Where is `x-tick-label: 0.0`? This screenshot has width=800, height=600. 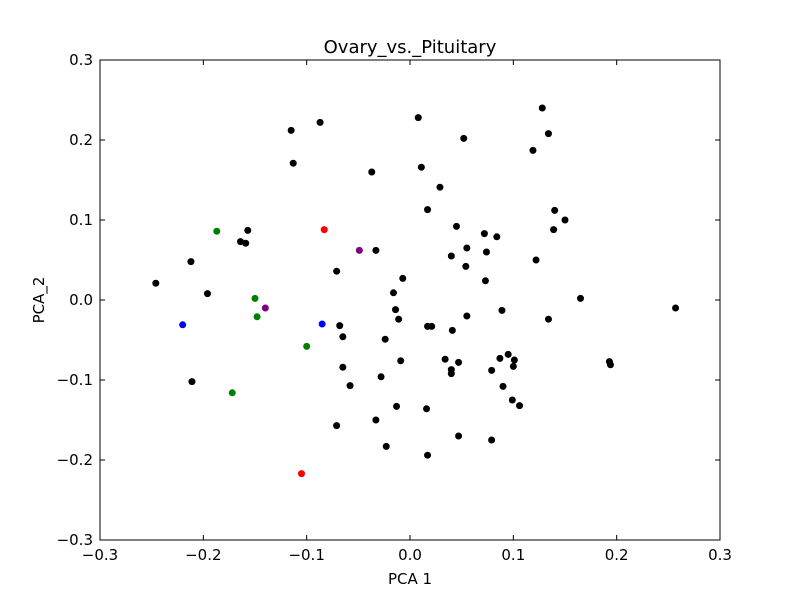 x-tick-label: 0.0 is located at coordinates (410, 555).